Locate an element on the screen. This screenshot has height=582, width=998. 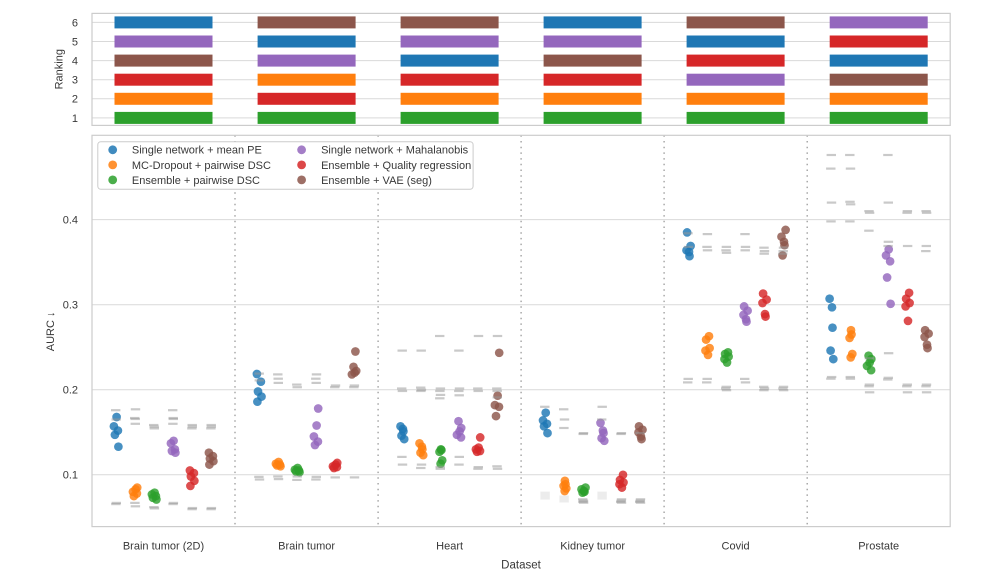
svg-text: 4 is located at coordinates (75, 62).